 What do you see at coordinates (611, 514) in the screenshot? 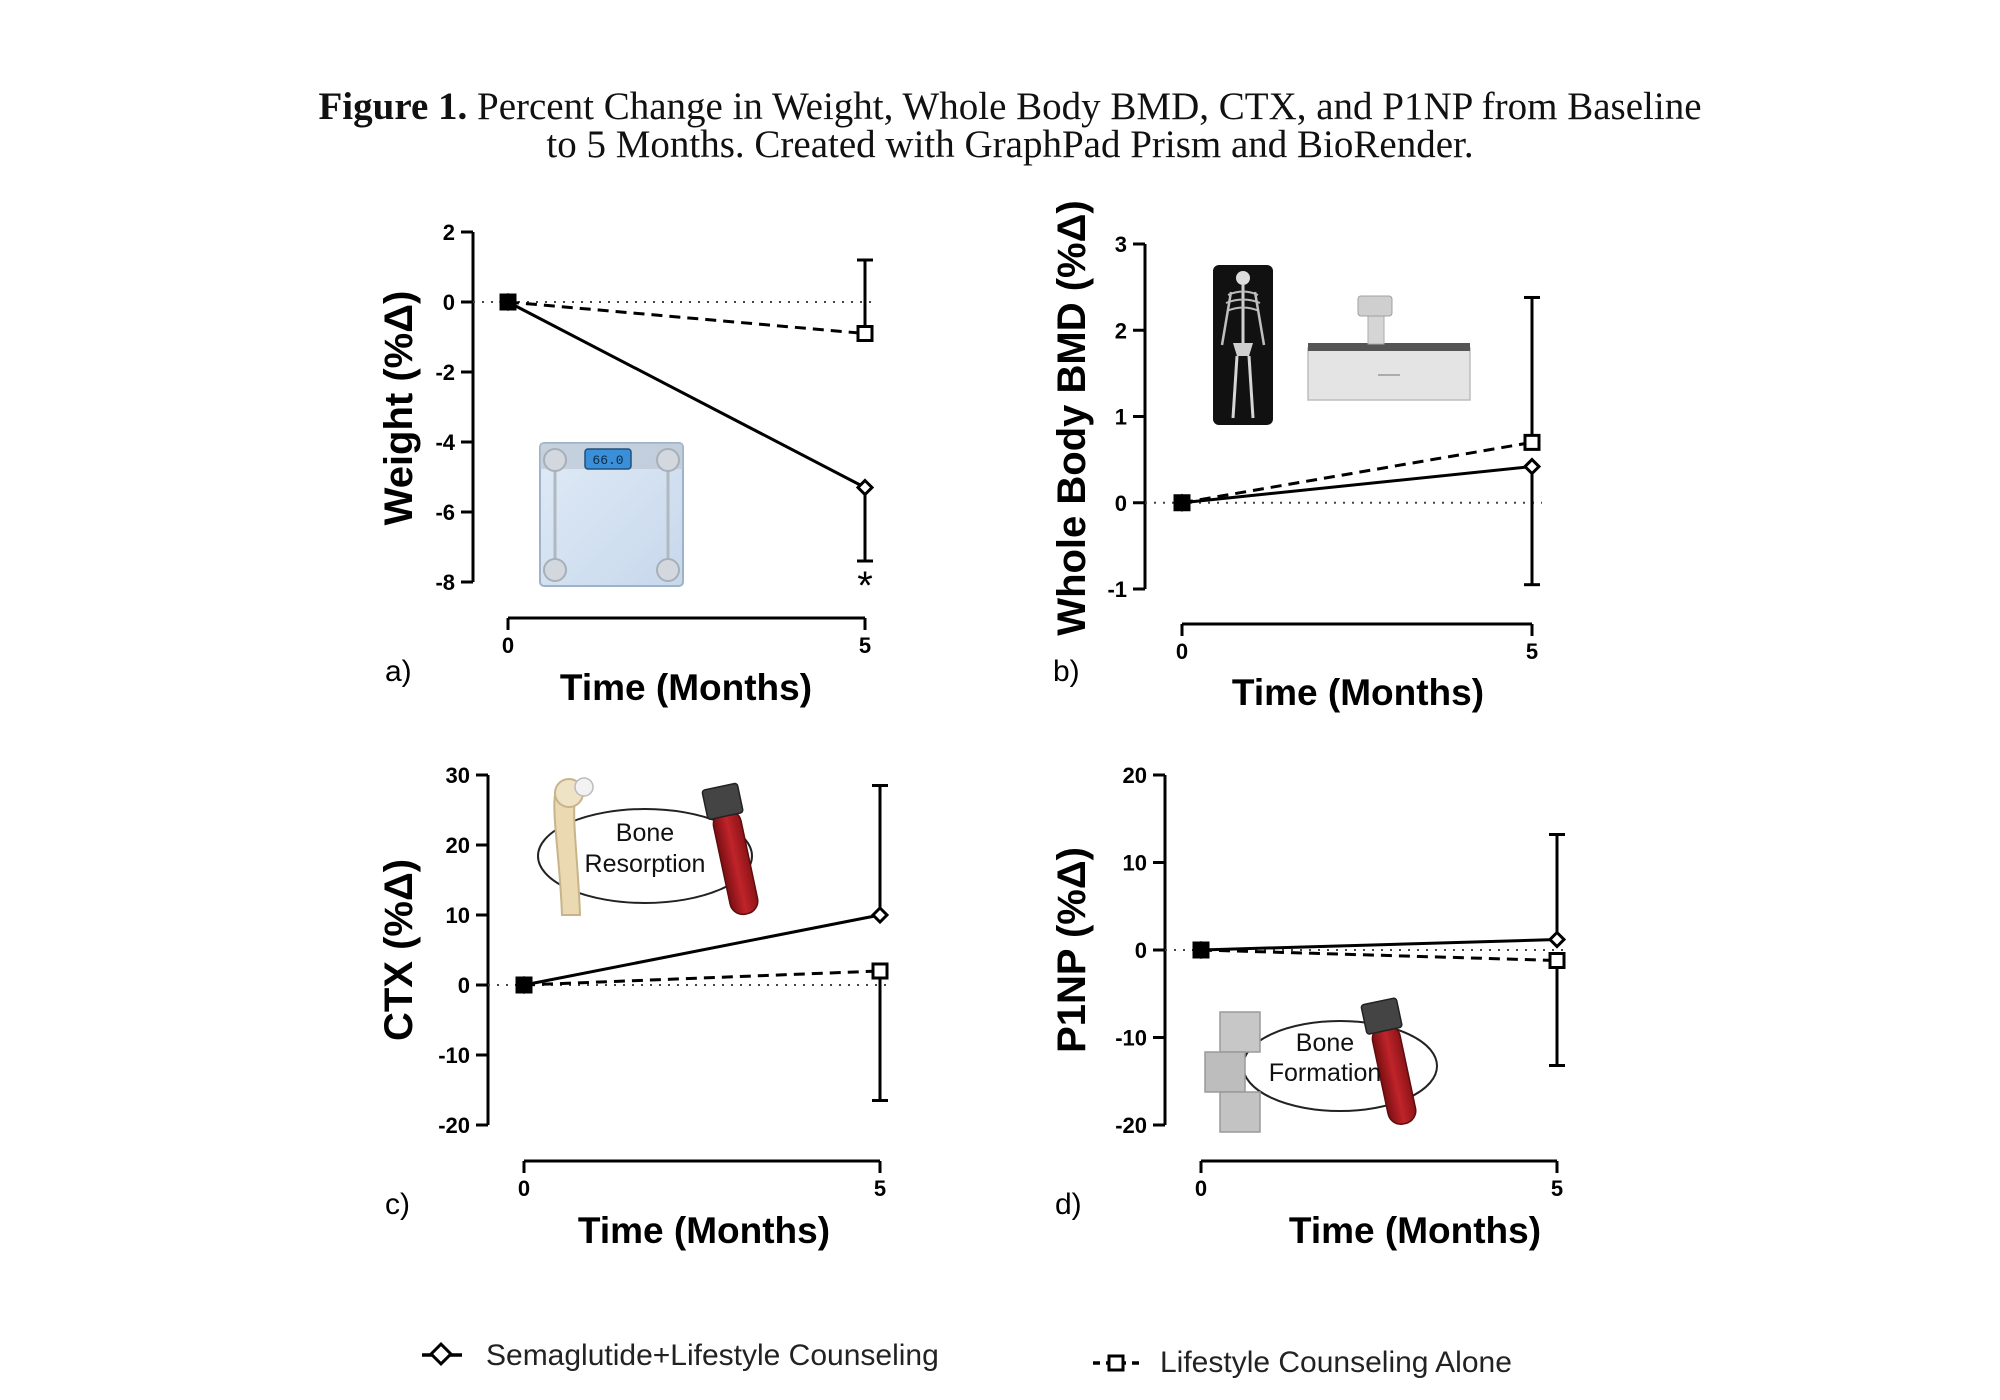
I see `scale-illustration: 66.0` at bounding box center [611, 514].